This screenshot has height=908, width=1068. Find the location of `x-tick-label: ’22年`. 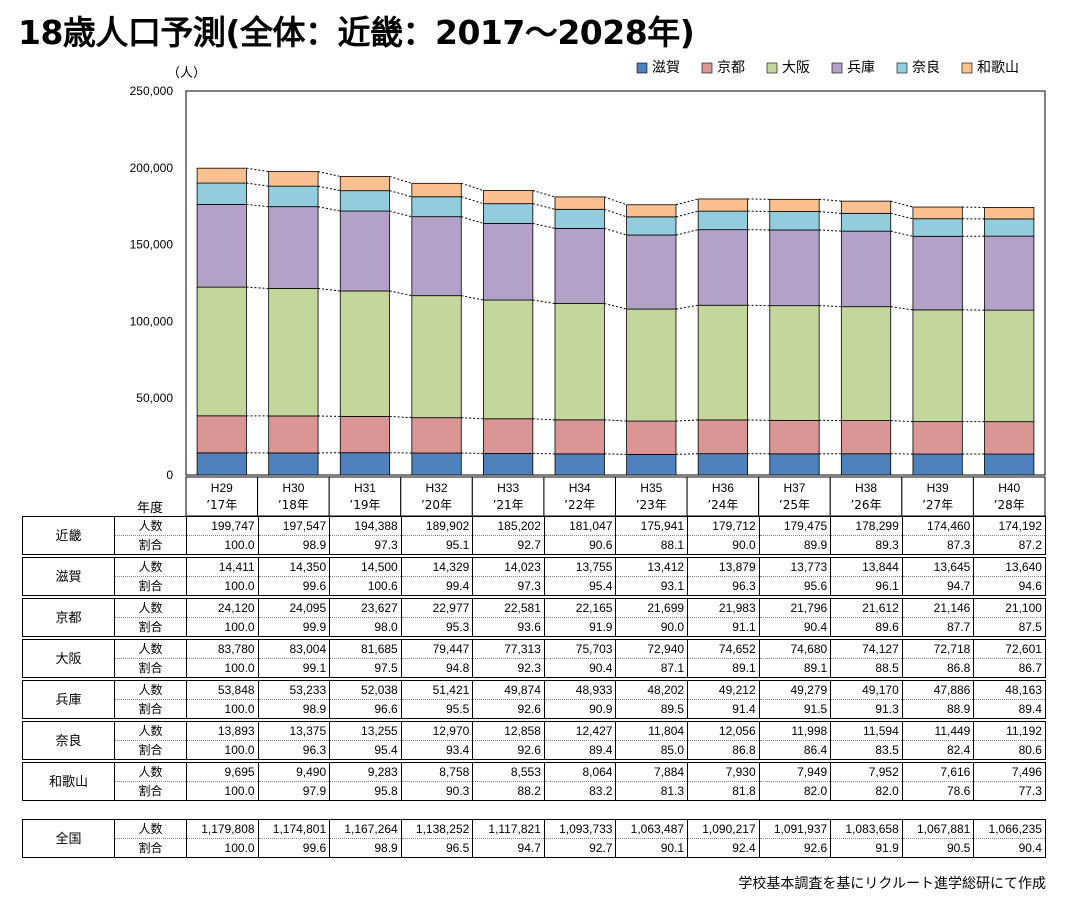

x-tick-label: ’22年 is located at coordinates (579, 505).